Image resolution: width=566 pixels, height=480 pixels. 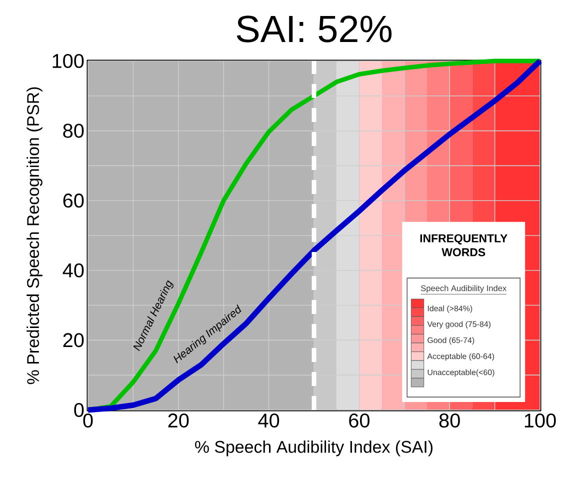 I want to click on x-axis-title: % Speech Audibility Index (SAI), so click(x=313, y=448).